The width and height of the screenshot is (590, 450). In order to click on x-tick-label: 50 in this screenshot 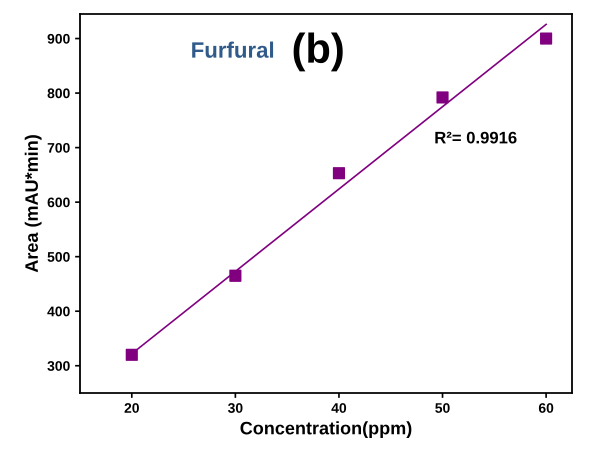, I will do `click(442, 408)`.